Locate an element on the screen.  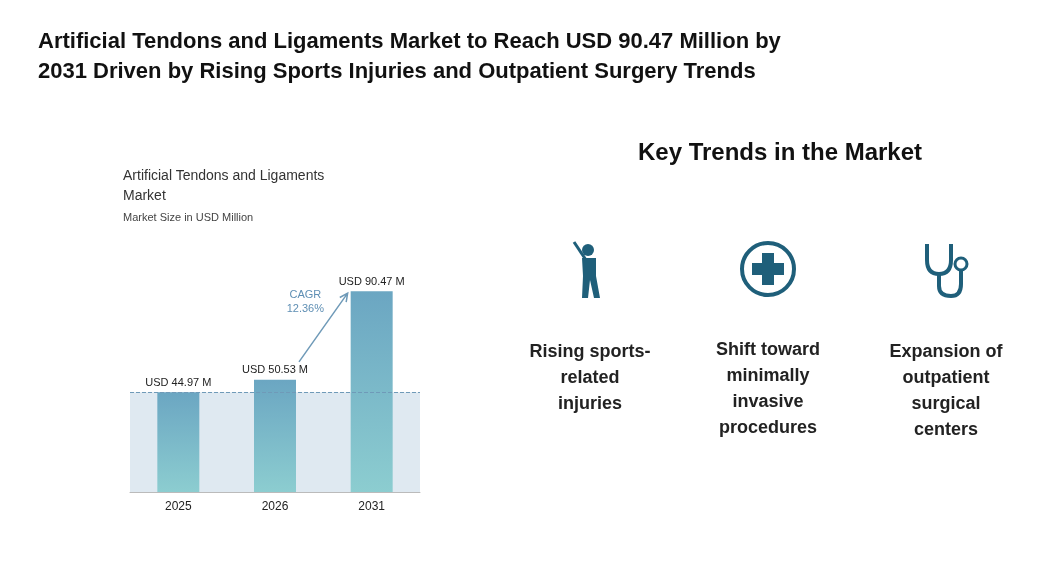
data-label: USD 44.97 M is located at coordinates (178, 381).